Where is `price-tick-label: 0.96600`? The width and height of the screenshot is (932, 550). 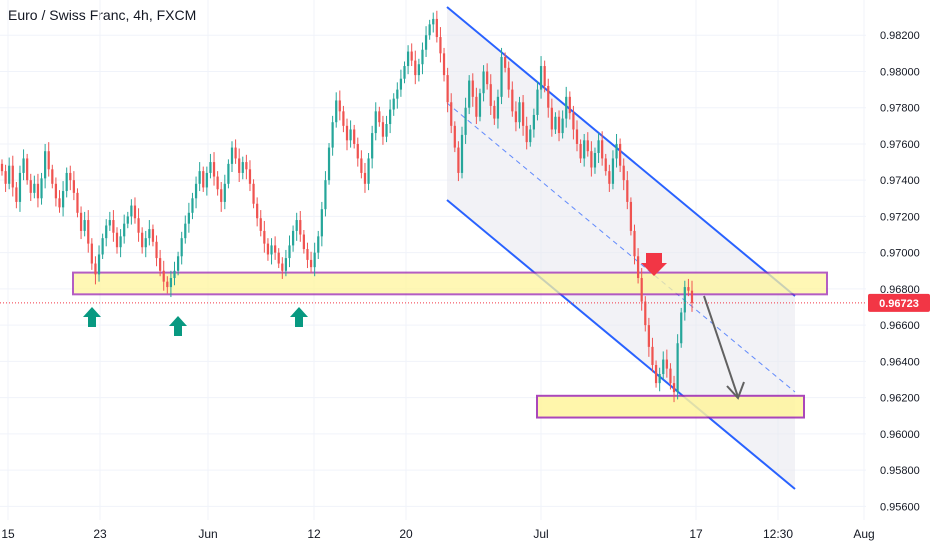 price-tick-label: 0.96600 is located at coordinates (900, 326).